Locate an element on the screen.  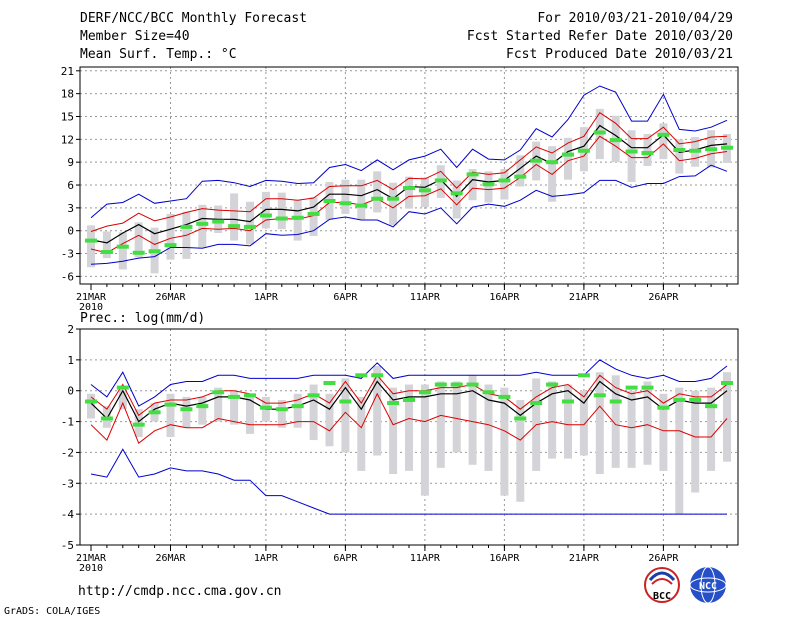
x-year-label: 2010 is located at coordinates (91, 307).